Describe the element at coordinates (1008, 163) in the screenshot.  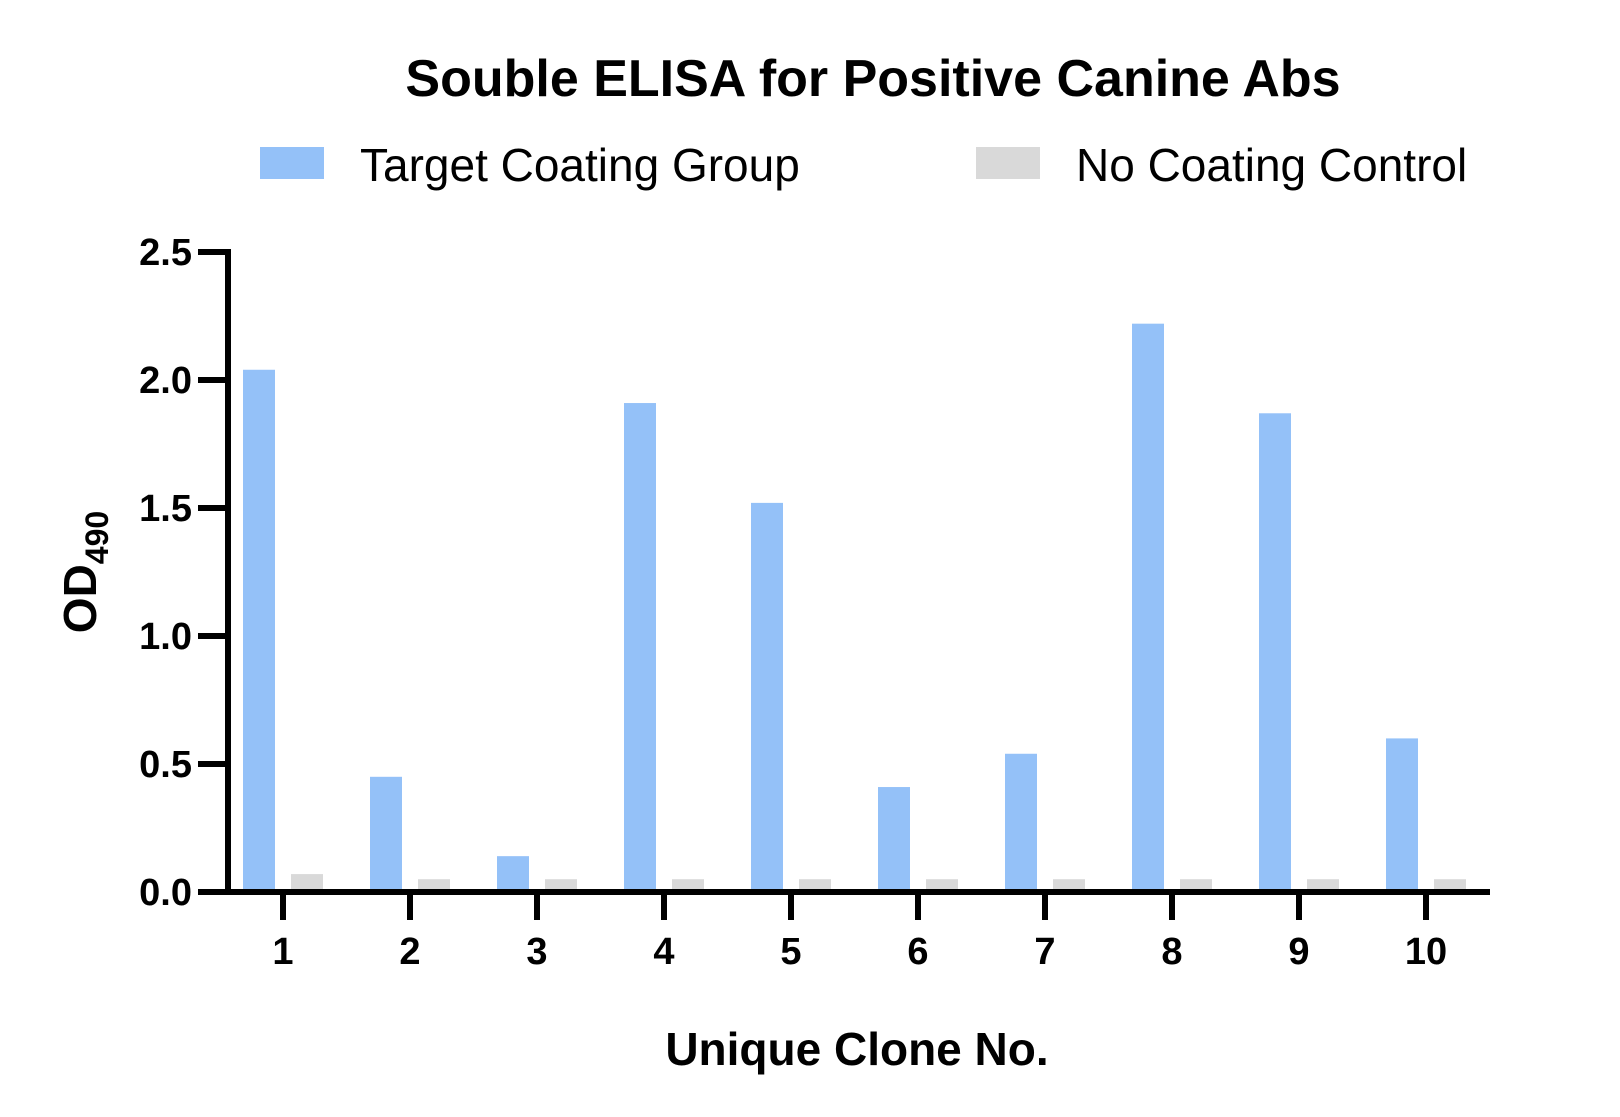
I see `legend-swatch-no-coating` at that location.